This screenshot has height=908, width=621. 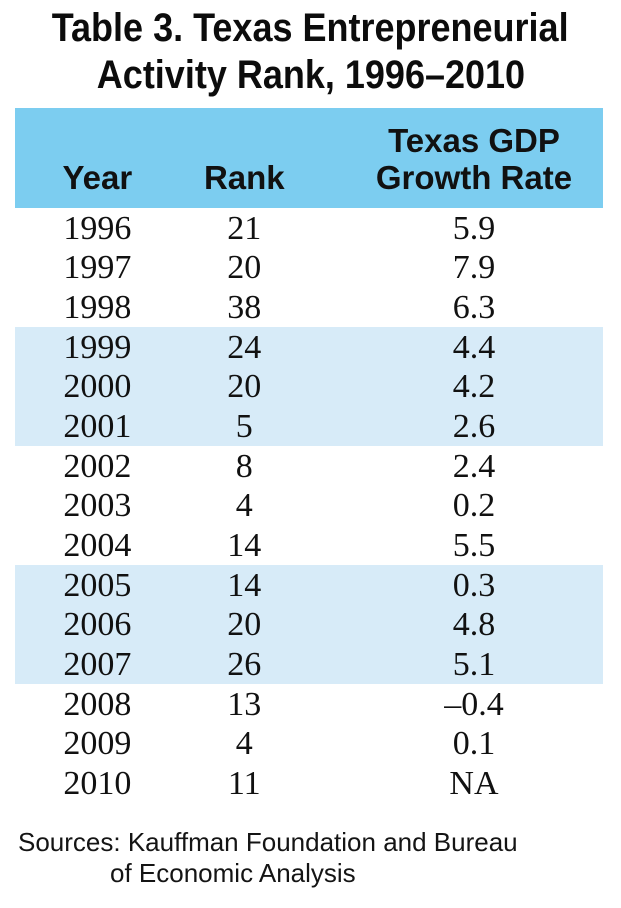 What do you see at coordinates (474, 744) in the screenshot?
I see `gdp-cell: 0.1` at bounding box center [474, 744].